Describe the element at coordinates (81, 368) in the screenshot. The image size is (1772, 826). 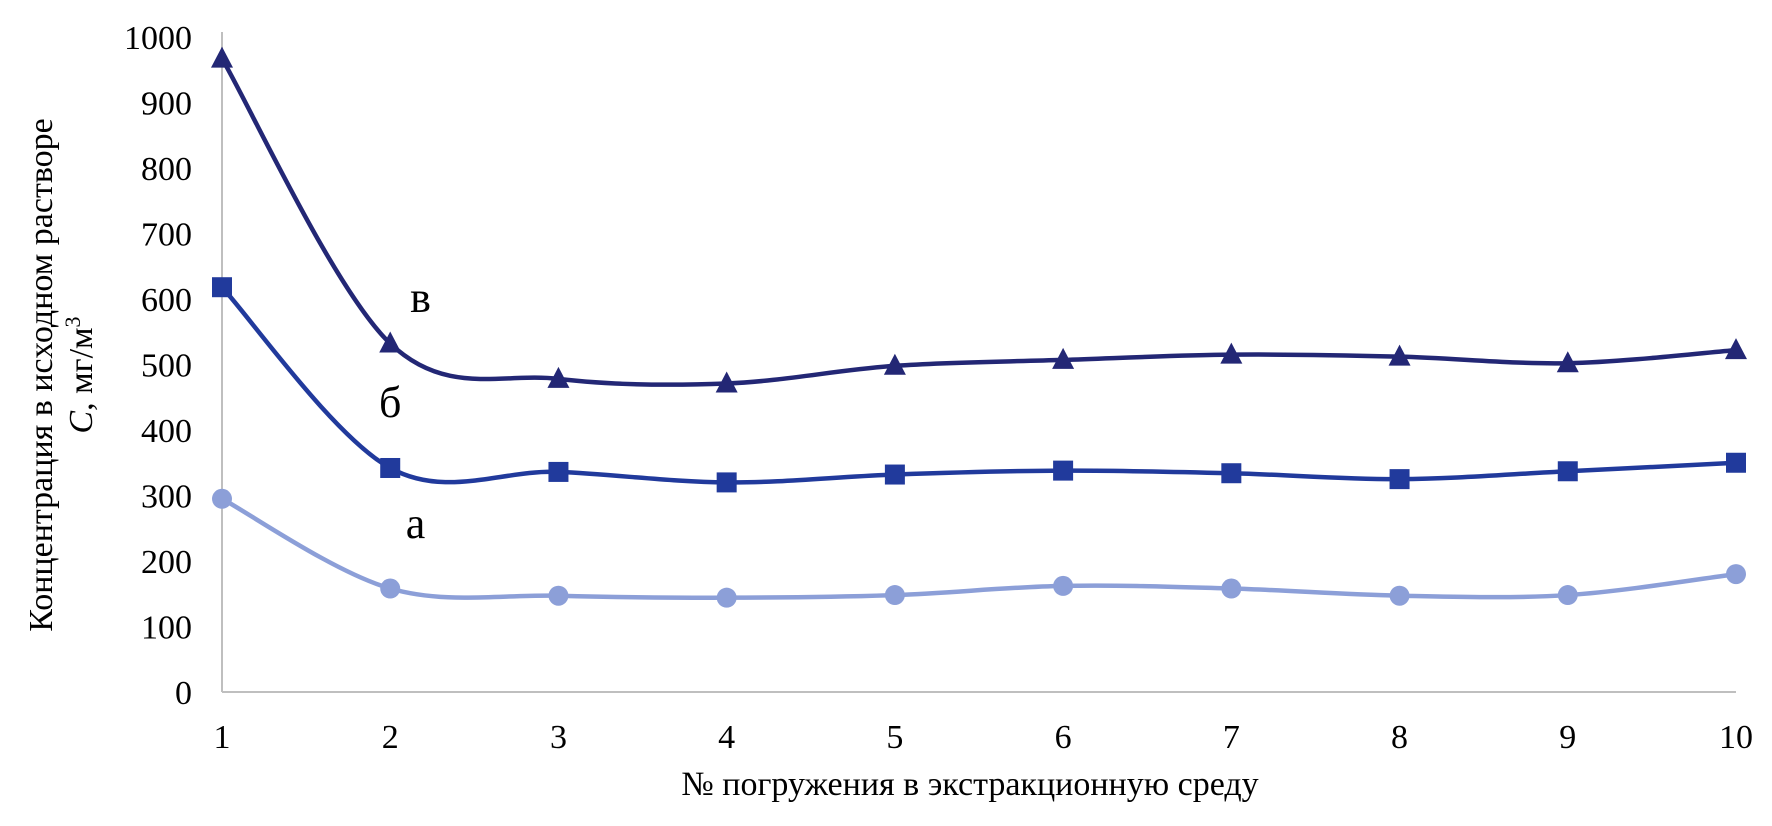
I see `y-axis-unit: , мг/м` at that location.